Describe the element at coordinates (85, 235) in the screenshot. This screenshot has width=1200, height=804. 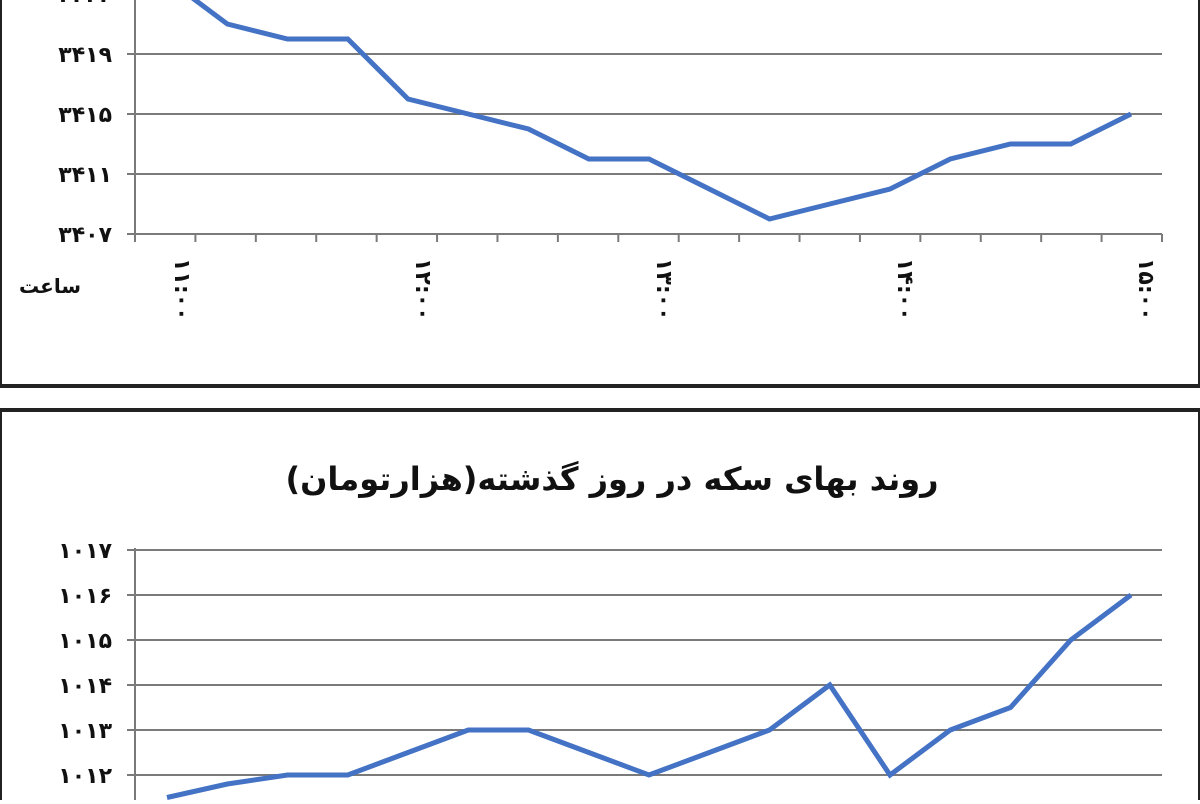
I see `y-tick-label: ۳۴۰۷` at that location.